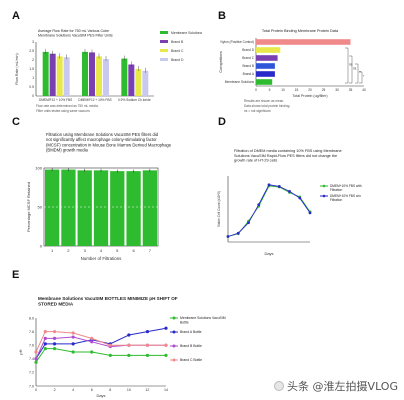  What do you see at coordinates (364, 77) in the screenshot?
I see `chart-b-annotation: *` at bounding box center [364, 77].